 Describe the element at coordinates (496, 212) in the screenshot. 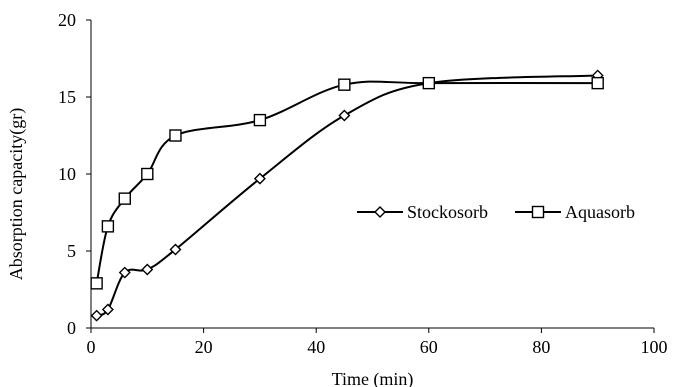

I see `legend: Stockosorb Aquasorb` at that location.